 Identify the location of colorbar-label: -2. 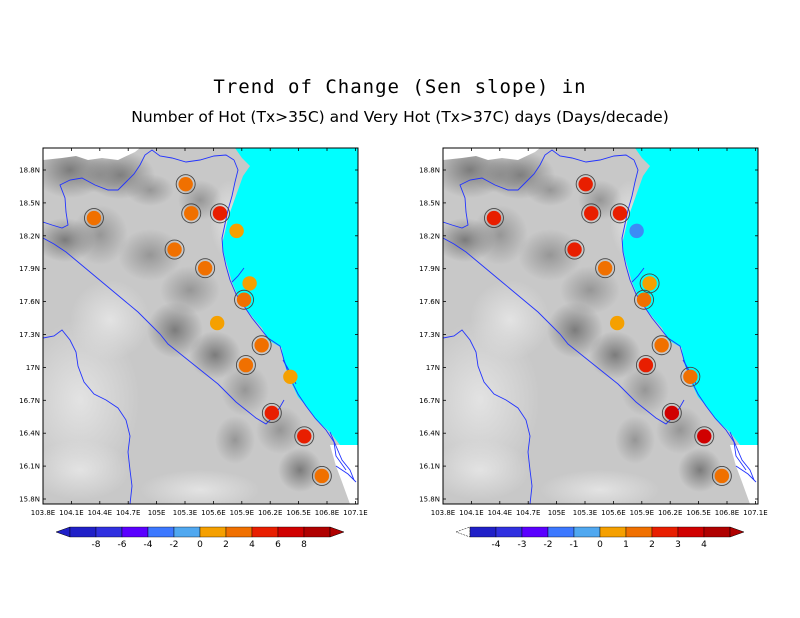
(174, 545).